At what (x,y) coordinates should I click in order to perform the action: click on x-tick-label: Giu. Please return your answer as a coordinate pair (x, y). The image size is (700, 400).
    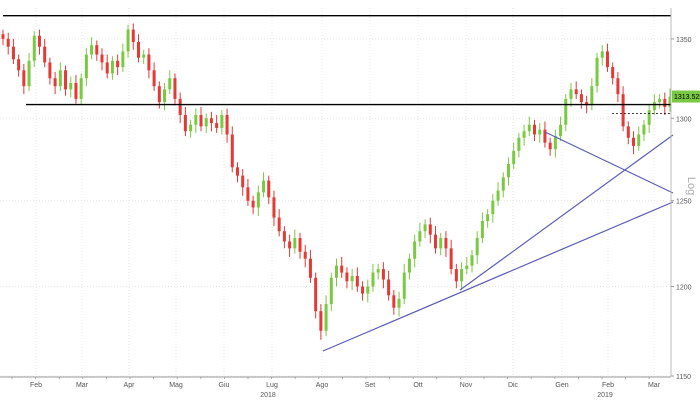
    Looking at the image, I should click on (224, 385).